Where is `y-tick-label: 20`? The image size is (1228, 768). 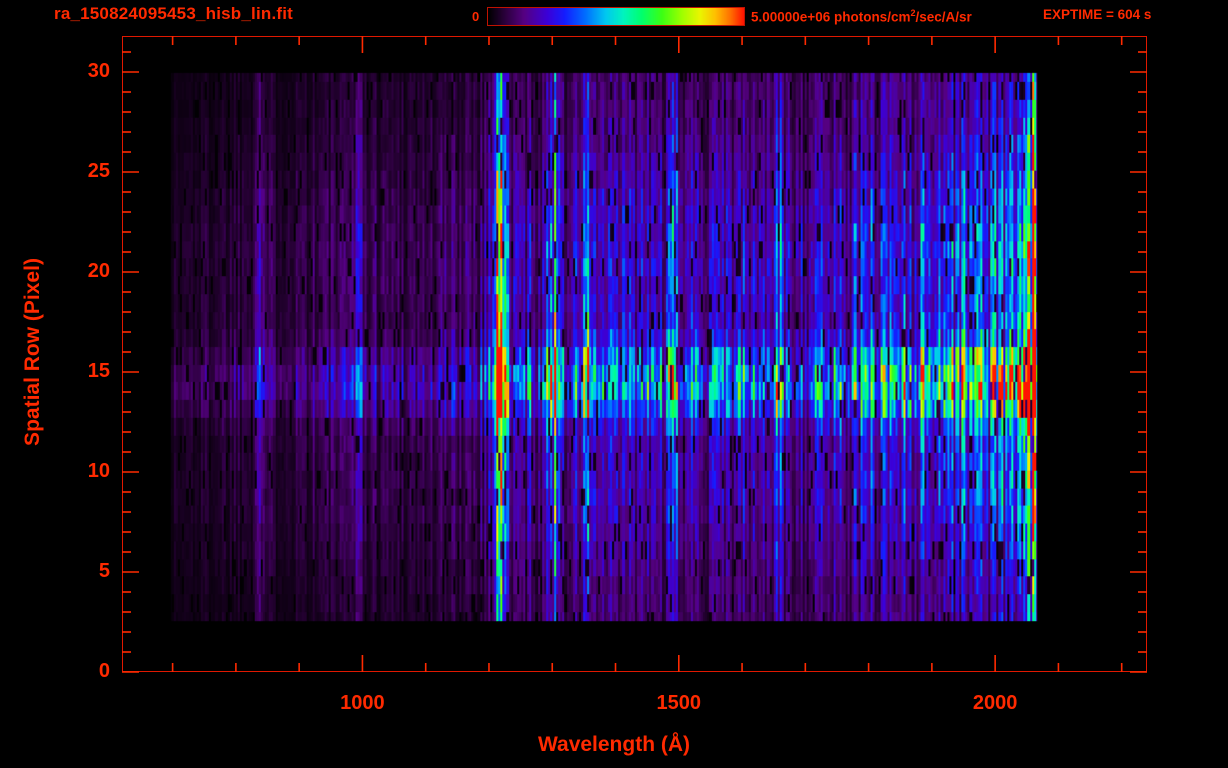
y-tick-label: 20 is located at coordinates (98, 271).